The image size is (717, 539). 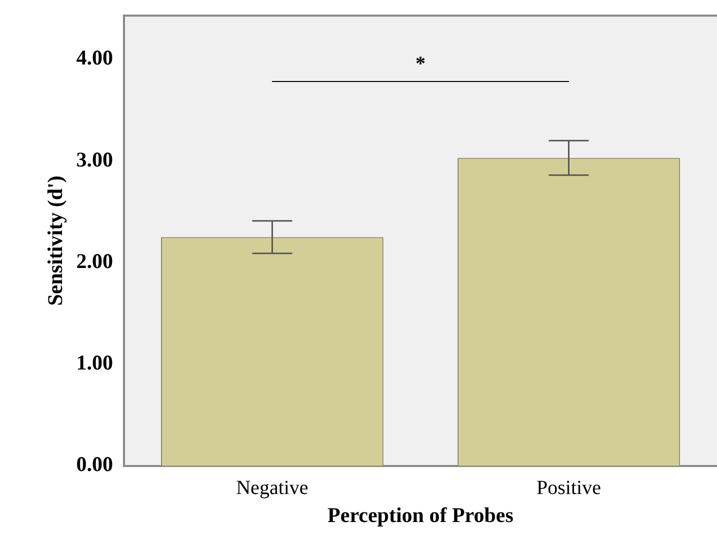 What do you see at coordinates (55, 241) in the screenshot?
I see `y-axis-title: Sensitivity (d')` at bounding box center [55, 241].